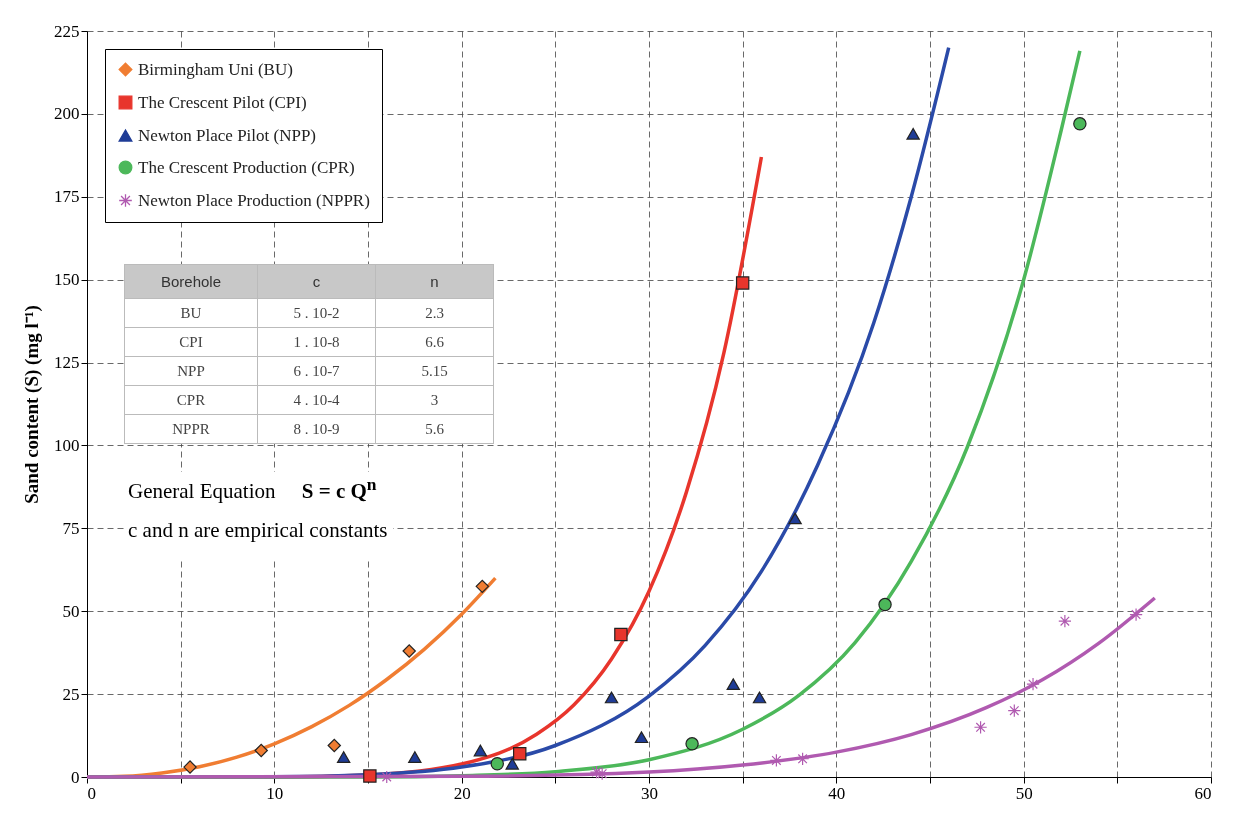  What do you see at coordinates (71, 694) in the screenshot?
I see `y-tick-label: 25` at bounding box center [71, 694].